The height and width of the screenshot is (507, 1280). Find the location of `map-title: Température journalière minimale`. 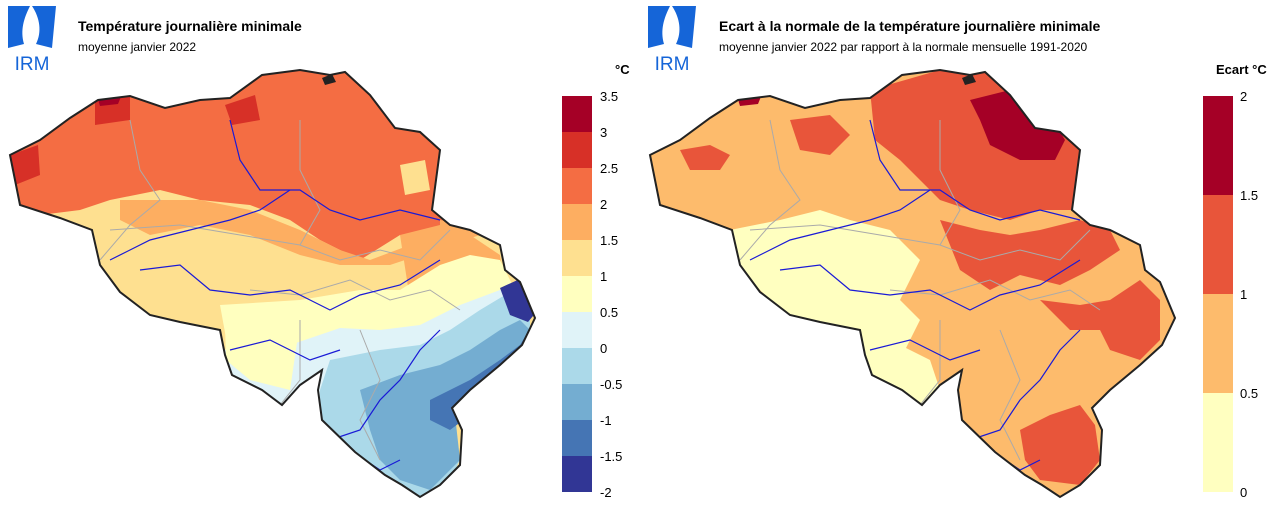

map-title: Température journalière minimale is located at coordinates (190, 26).